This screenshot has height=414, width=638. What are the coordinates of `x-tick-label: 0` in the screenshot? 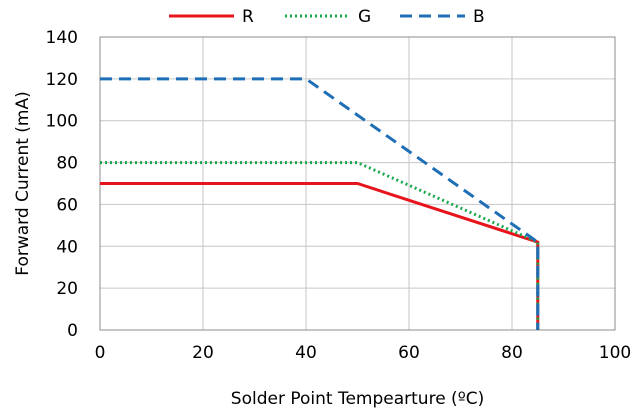 It's located at (100, 353).